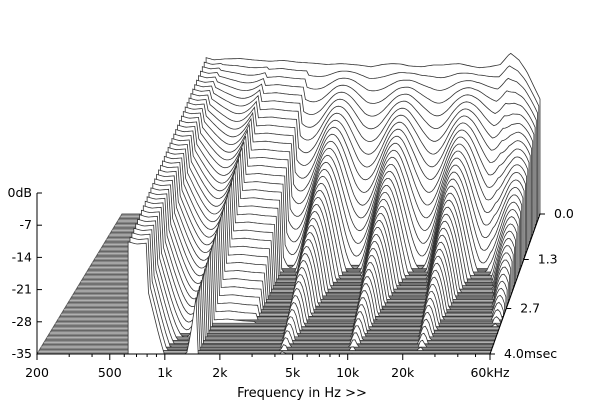 The image size is (600, 405). What do you see at coordinates (530, 353) in the screenshot?
I see `time-tick-label: 4.0msec` at bounding box center [530, 353].